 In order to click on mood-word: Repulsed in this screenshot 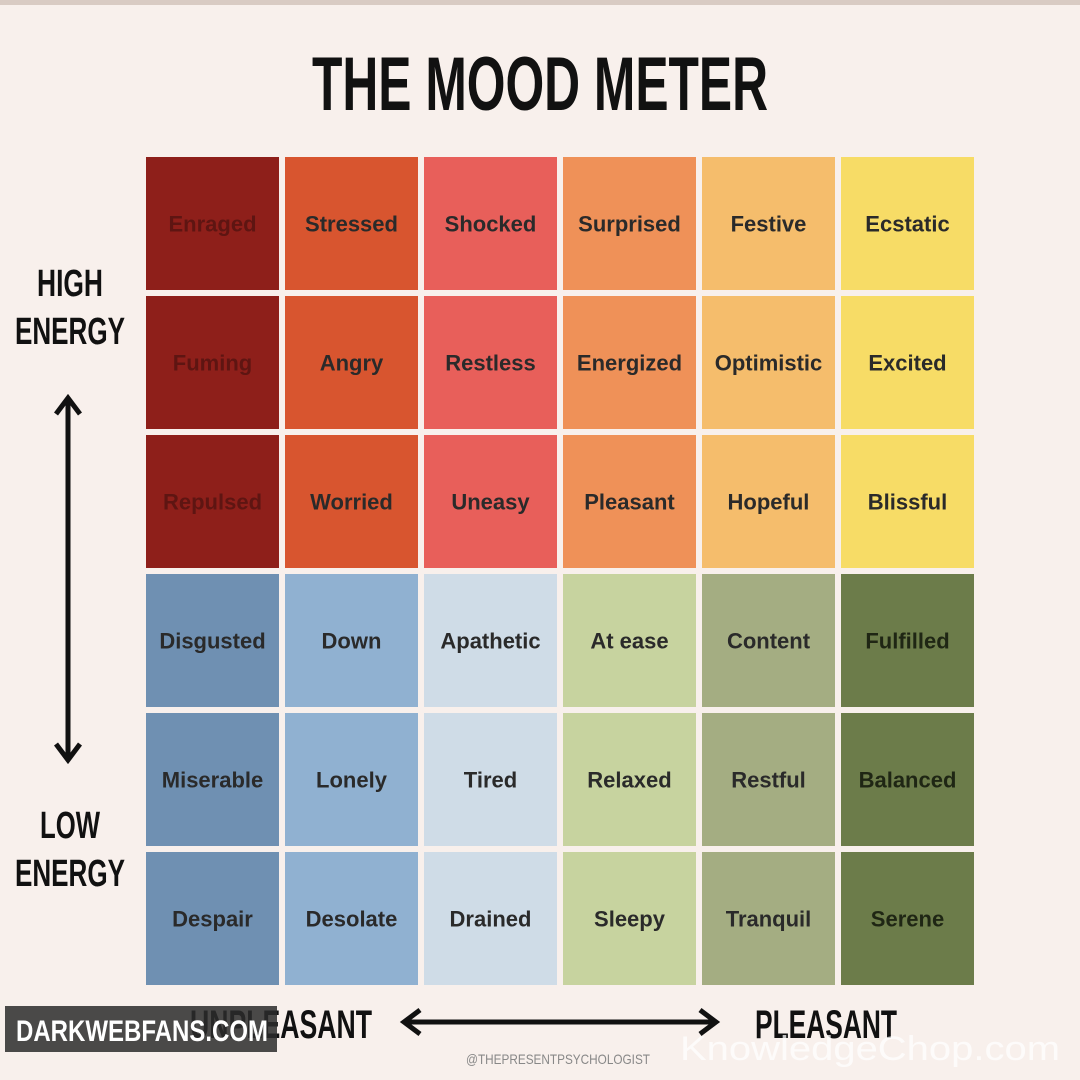, I will do `click(212, 501)`.